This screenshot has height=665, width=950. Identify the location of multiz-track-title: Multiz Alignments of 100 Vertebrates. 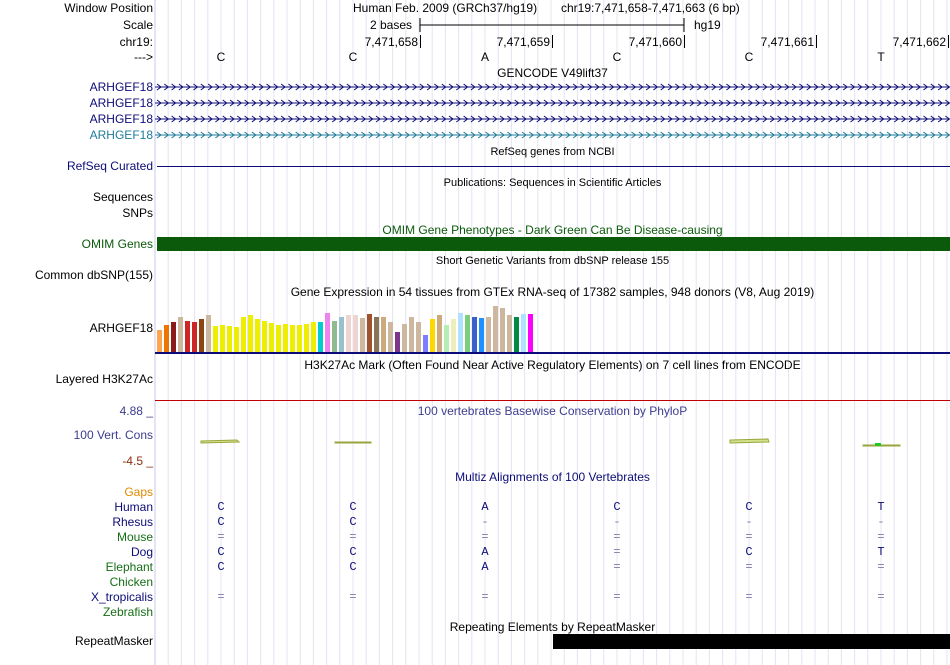
(552, 477).